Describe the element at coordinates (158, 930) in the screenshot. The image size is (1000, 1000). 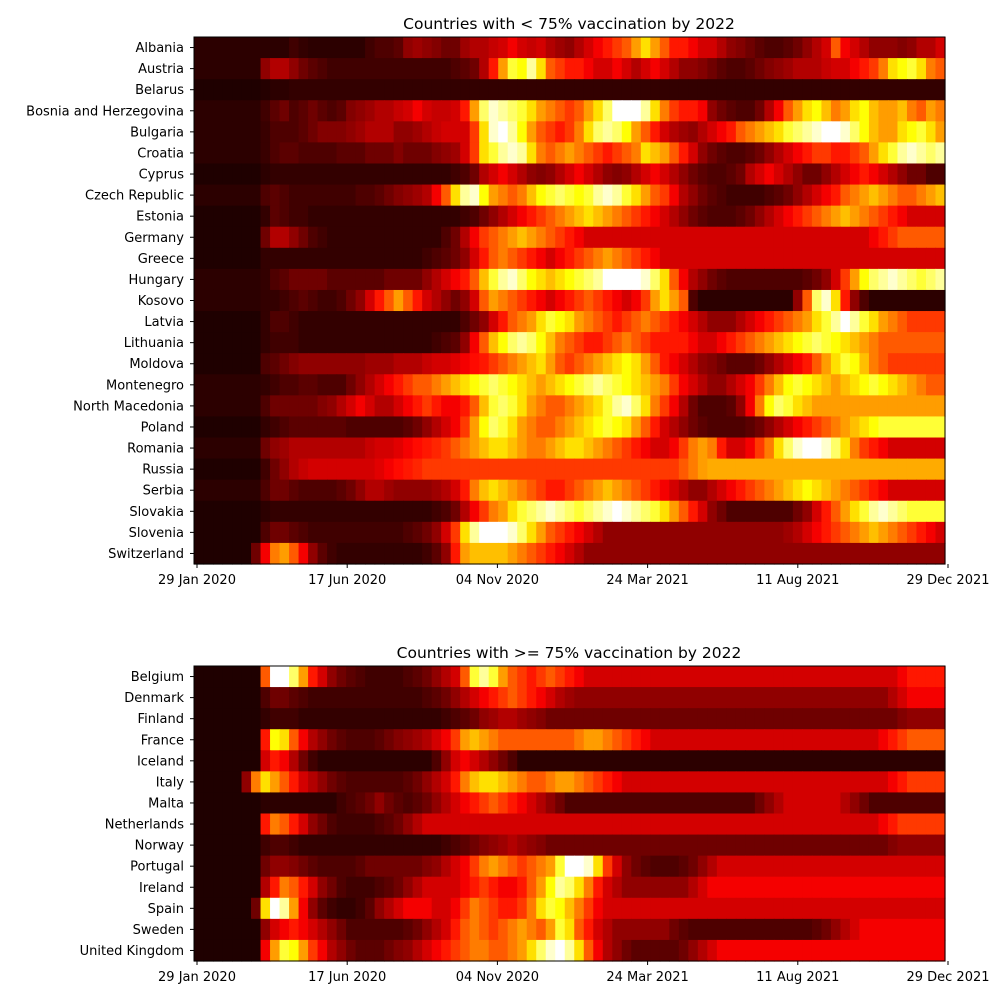
I see `y-tick-label: Sweden` at that location.